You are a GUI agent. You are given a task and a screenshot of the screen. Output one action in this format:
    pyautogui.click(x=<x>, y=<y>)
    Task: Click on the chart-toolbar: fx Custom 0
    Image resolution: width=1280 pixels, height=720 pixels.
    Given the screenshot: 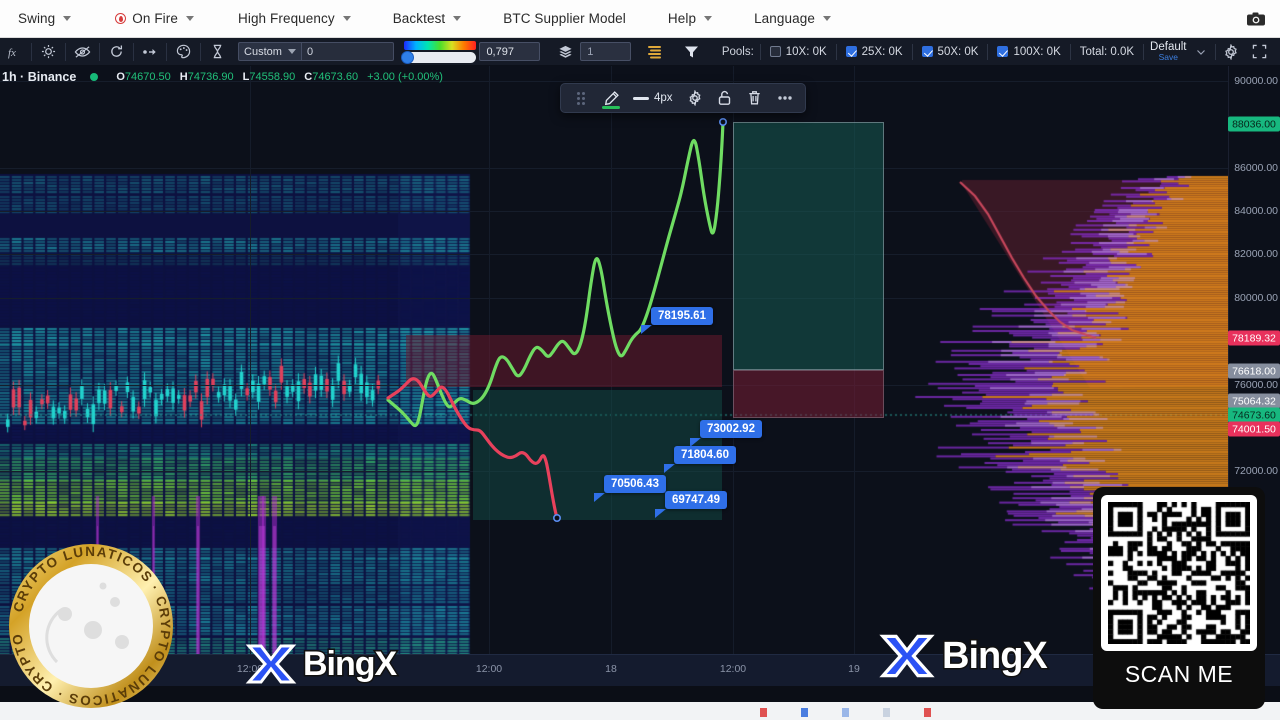 What is the action you would take?
    pyautogui.click(x=640, y=52)
    